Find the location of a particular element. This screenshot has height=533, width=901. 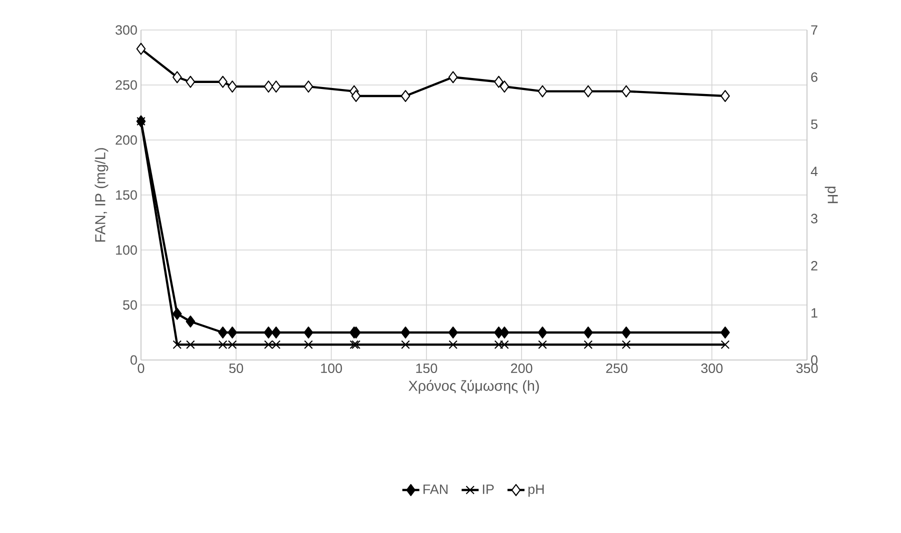

y-tick-label: 300 is located at coordinates (126, 30).